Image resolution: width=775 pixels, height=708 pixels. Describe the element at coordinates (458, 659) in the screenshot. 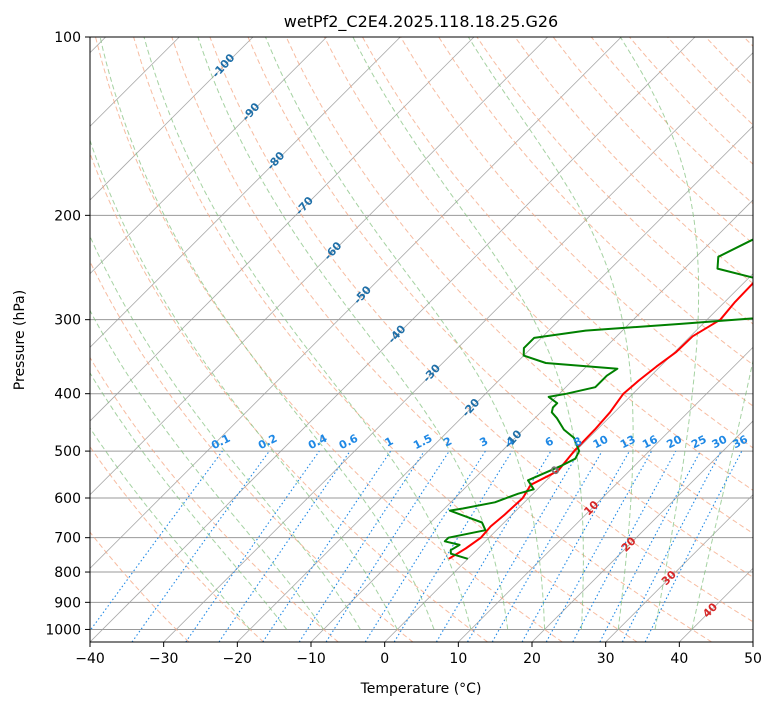

I see `x-tick-label: 10` at that location.